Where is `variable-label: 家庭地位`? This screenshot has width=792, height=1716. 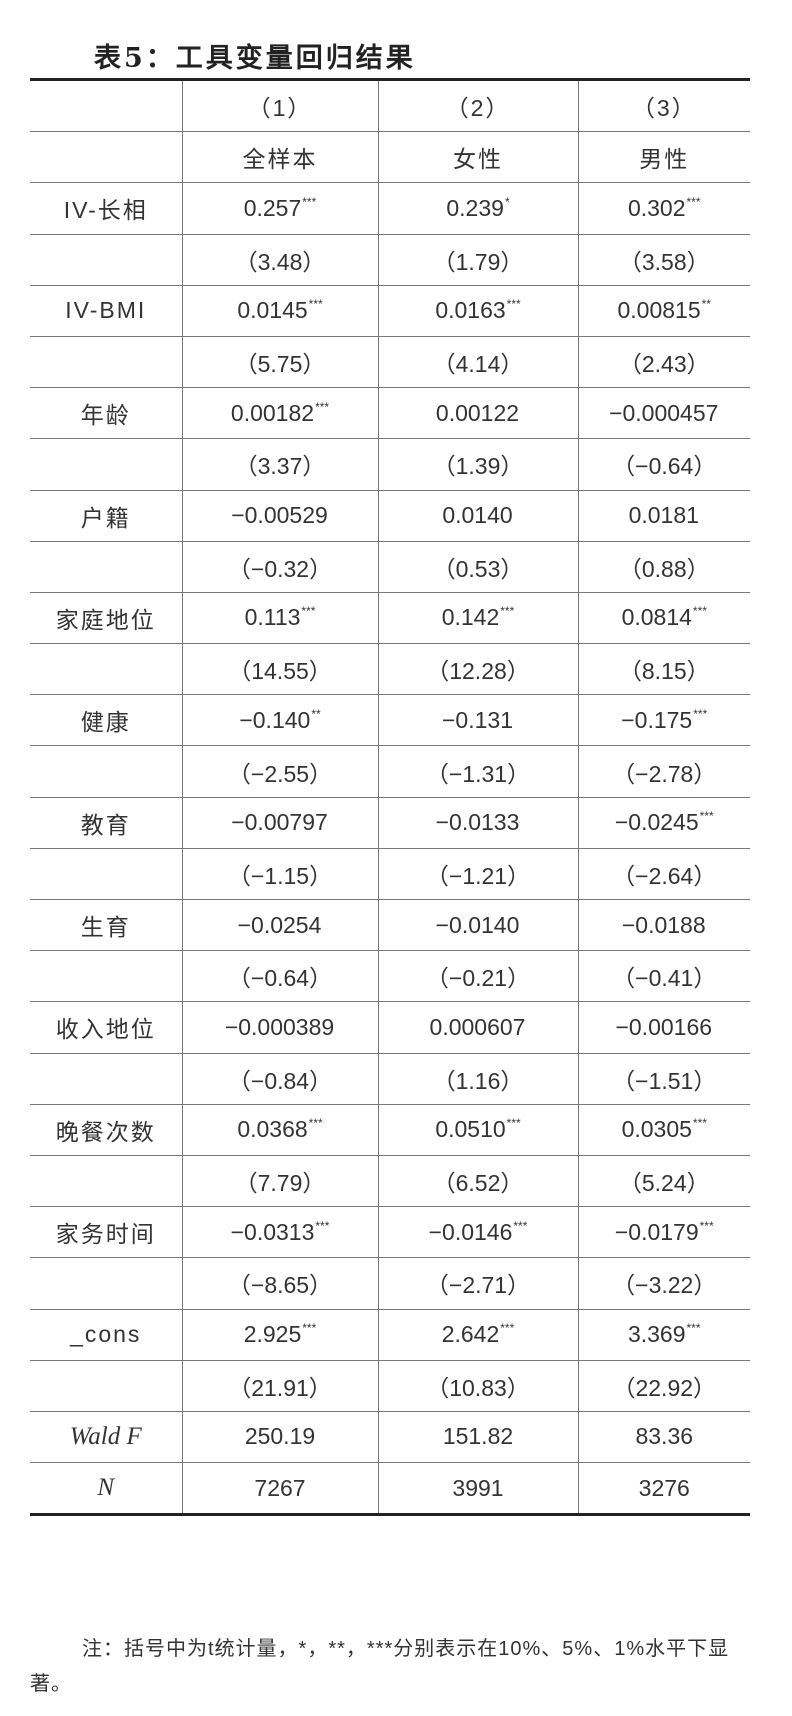
variable-label: 家庭地位 is located at coordinates (106, 617).